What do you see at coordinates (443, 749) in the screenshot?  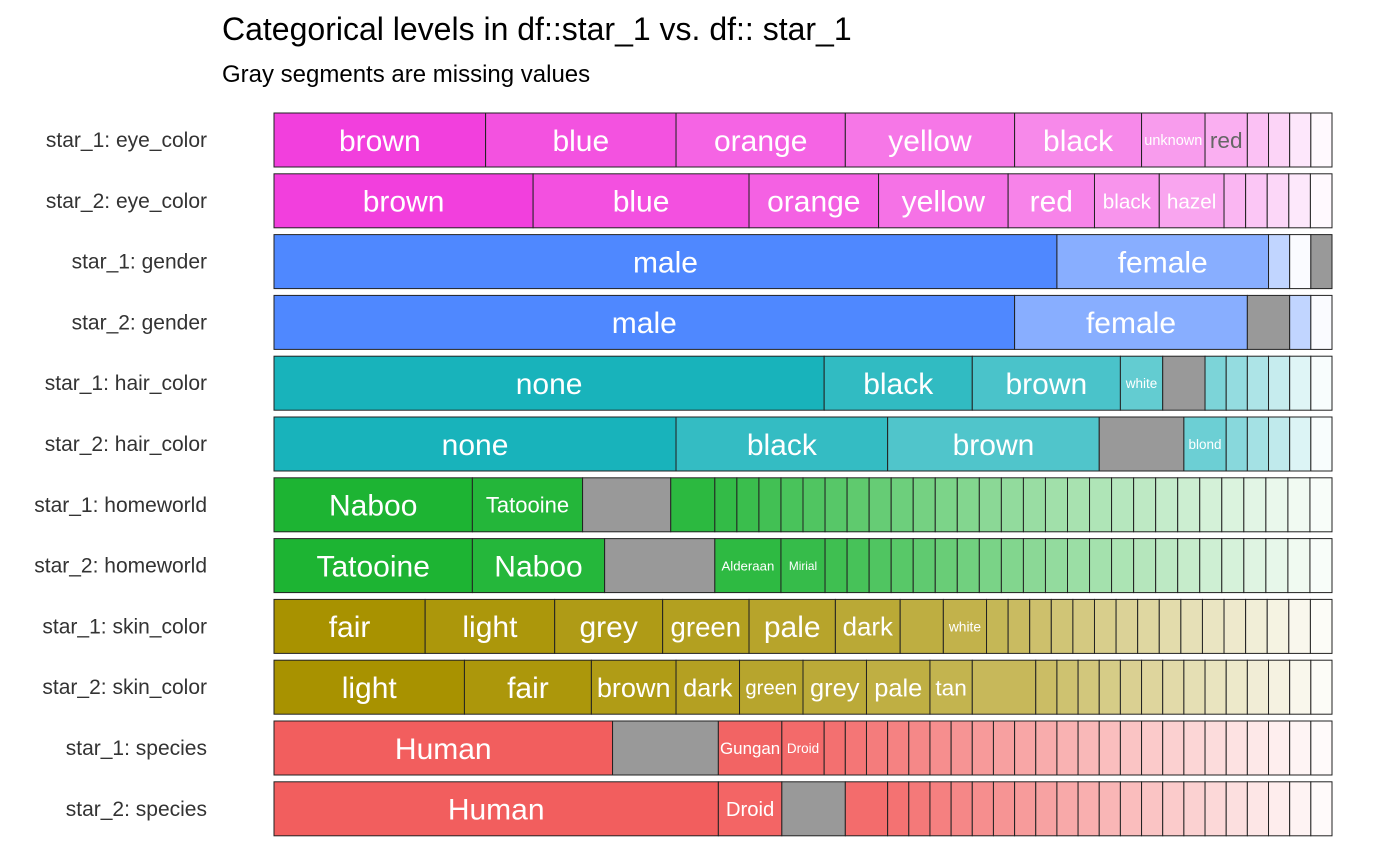 I see `segment-label-human: Human` at bounding box center [443, 749].